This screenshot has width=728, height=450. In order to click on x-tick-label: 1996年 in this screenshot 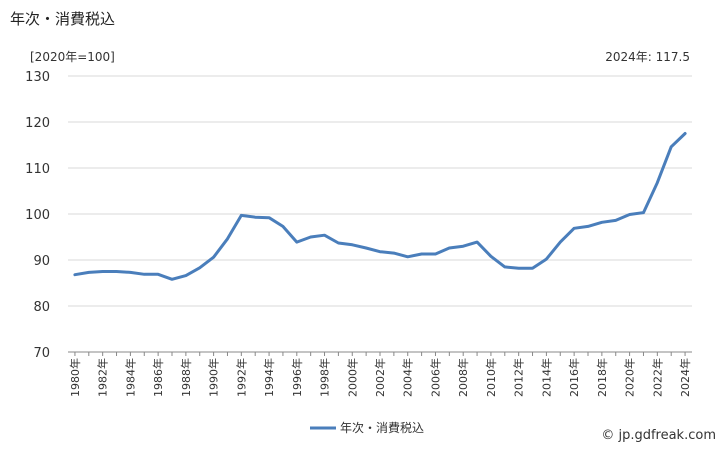, I will do `click(297, 377)`.